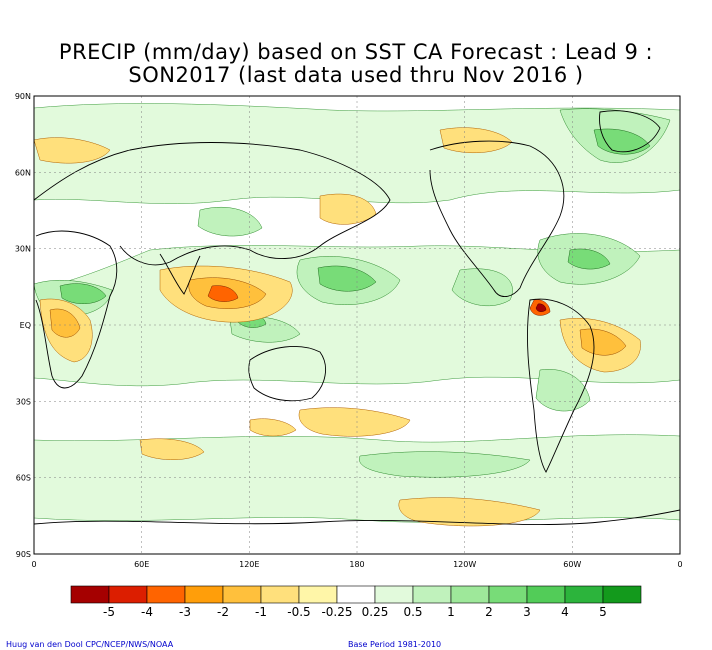  Describe the element at coordinates (395, 644) in the screenshot. I see `base-period-note: Base Period 1981-2010` at that location.